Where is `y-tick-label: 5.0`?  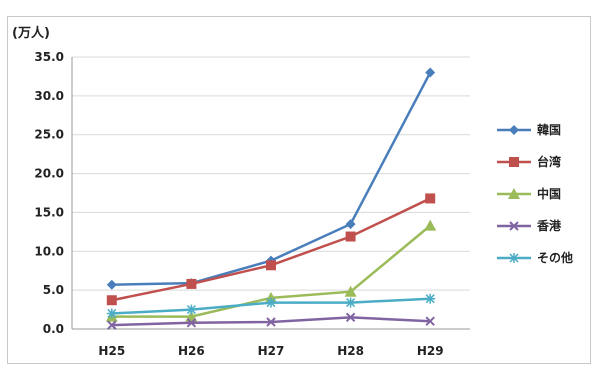
y-tick-label: 5.0 is located at coordinates (53, 290).